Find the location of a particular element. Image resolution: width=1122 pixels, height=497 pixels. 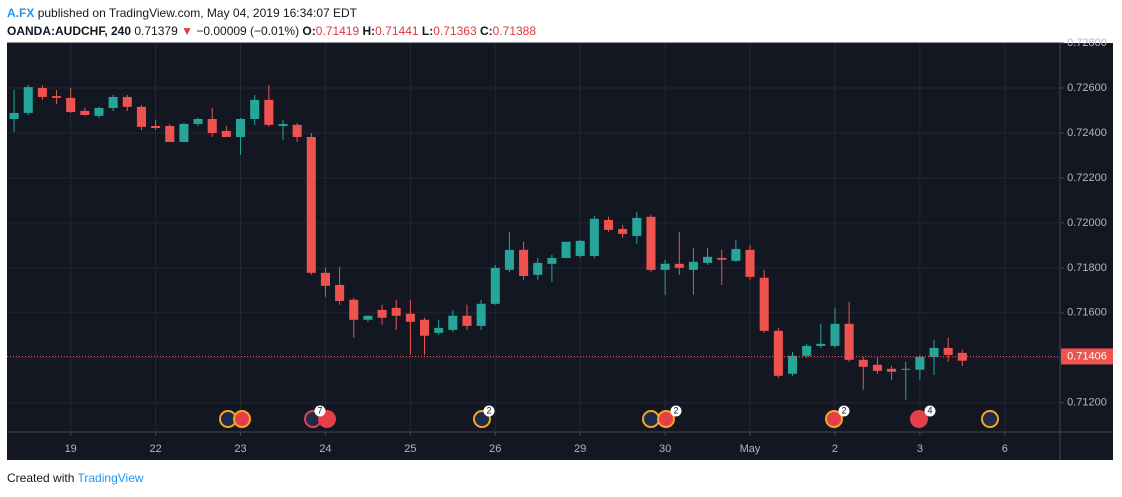

arrow: ▼ is located at coordinates (187, 31).